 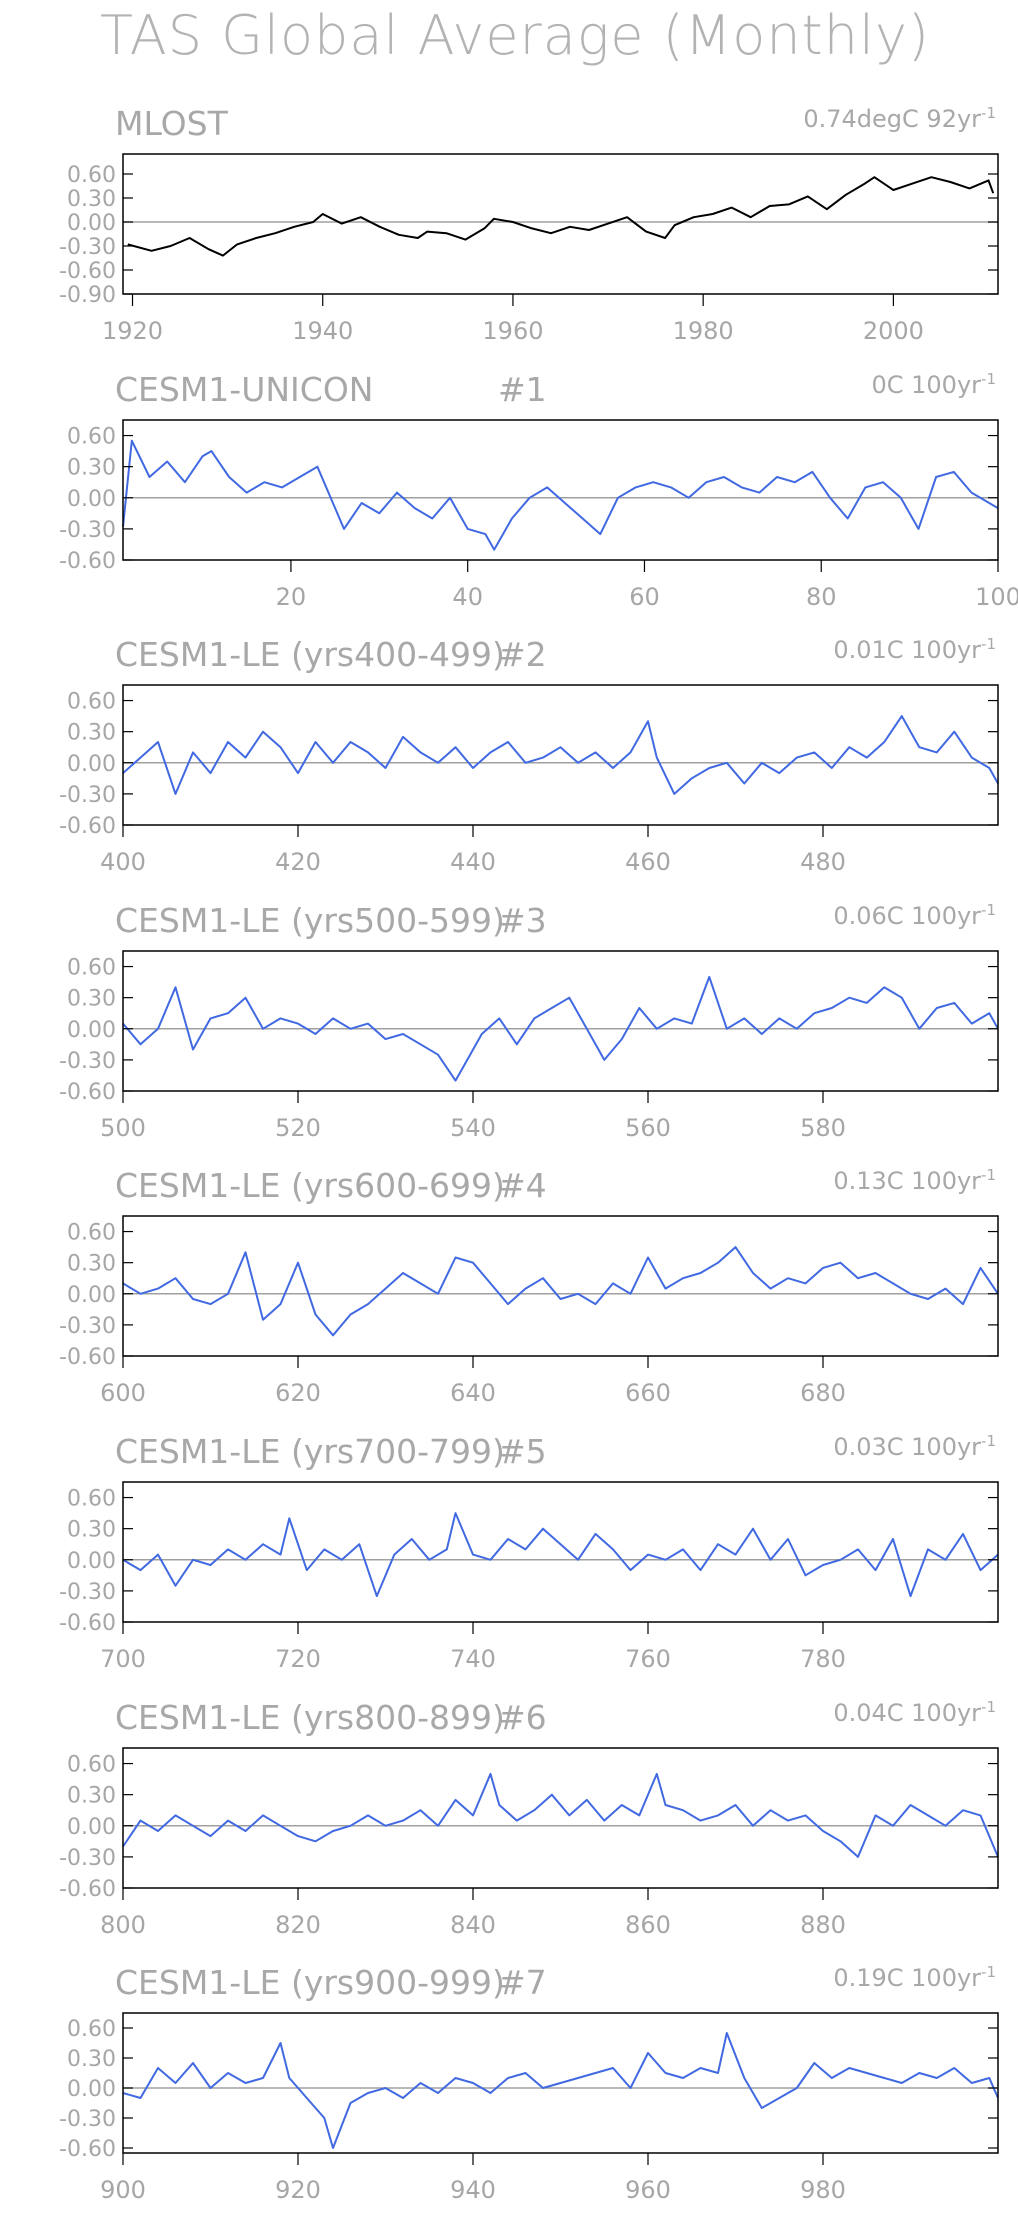 I want to click on chart-plot: 0.60 0.30 0.00 -0.30 -0.60 600 620 640 660 680, so click(x=529, y=1311).